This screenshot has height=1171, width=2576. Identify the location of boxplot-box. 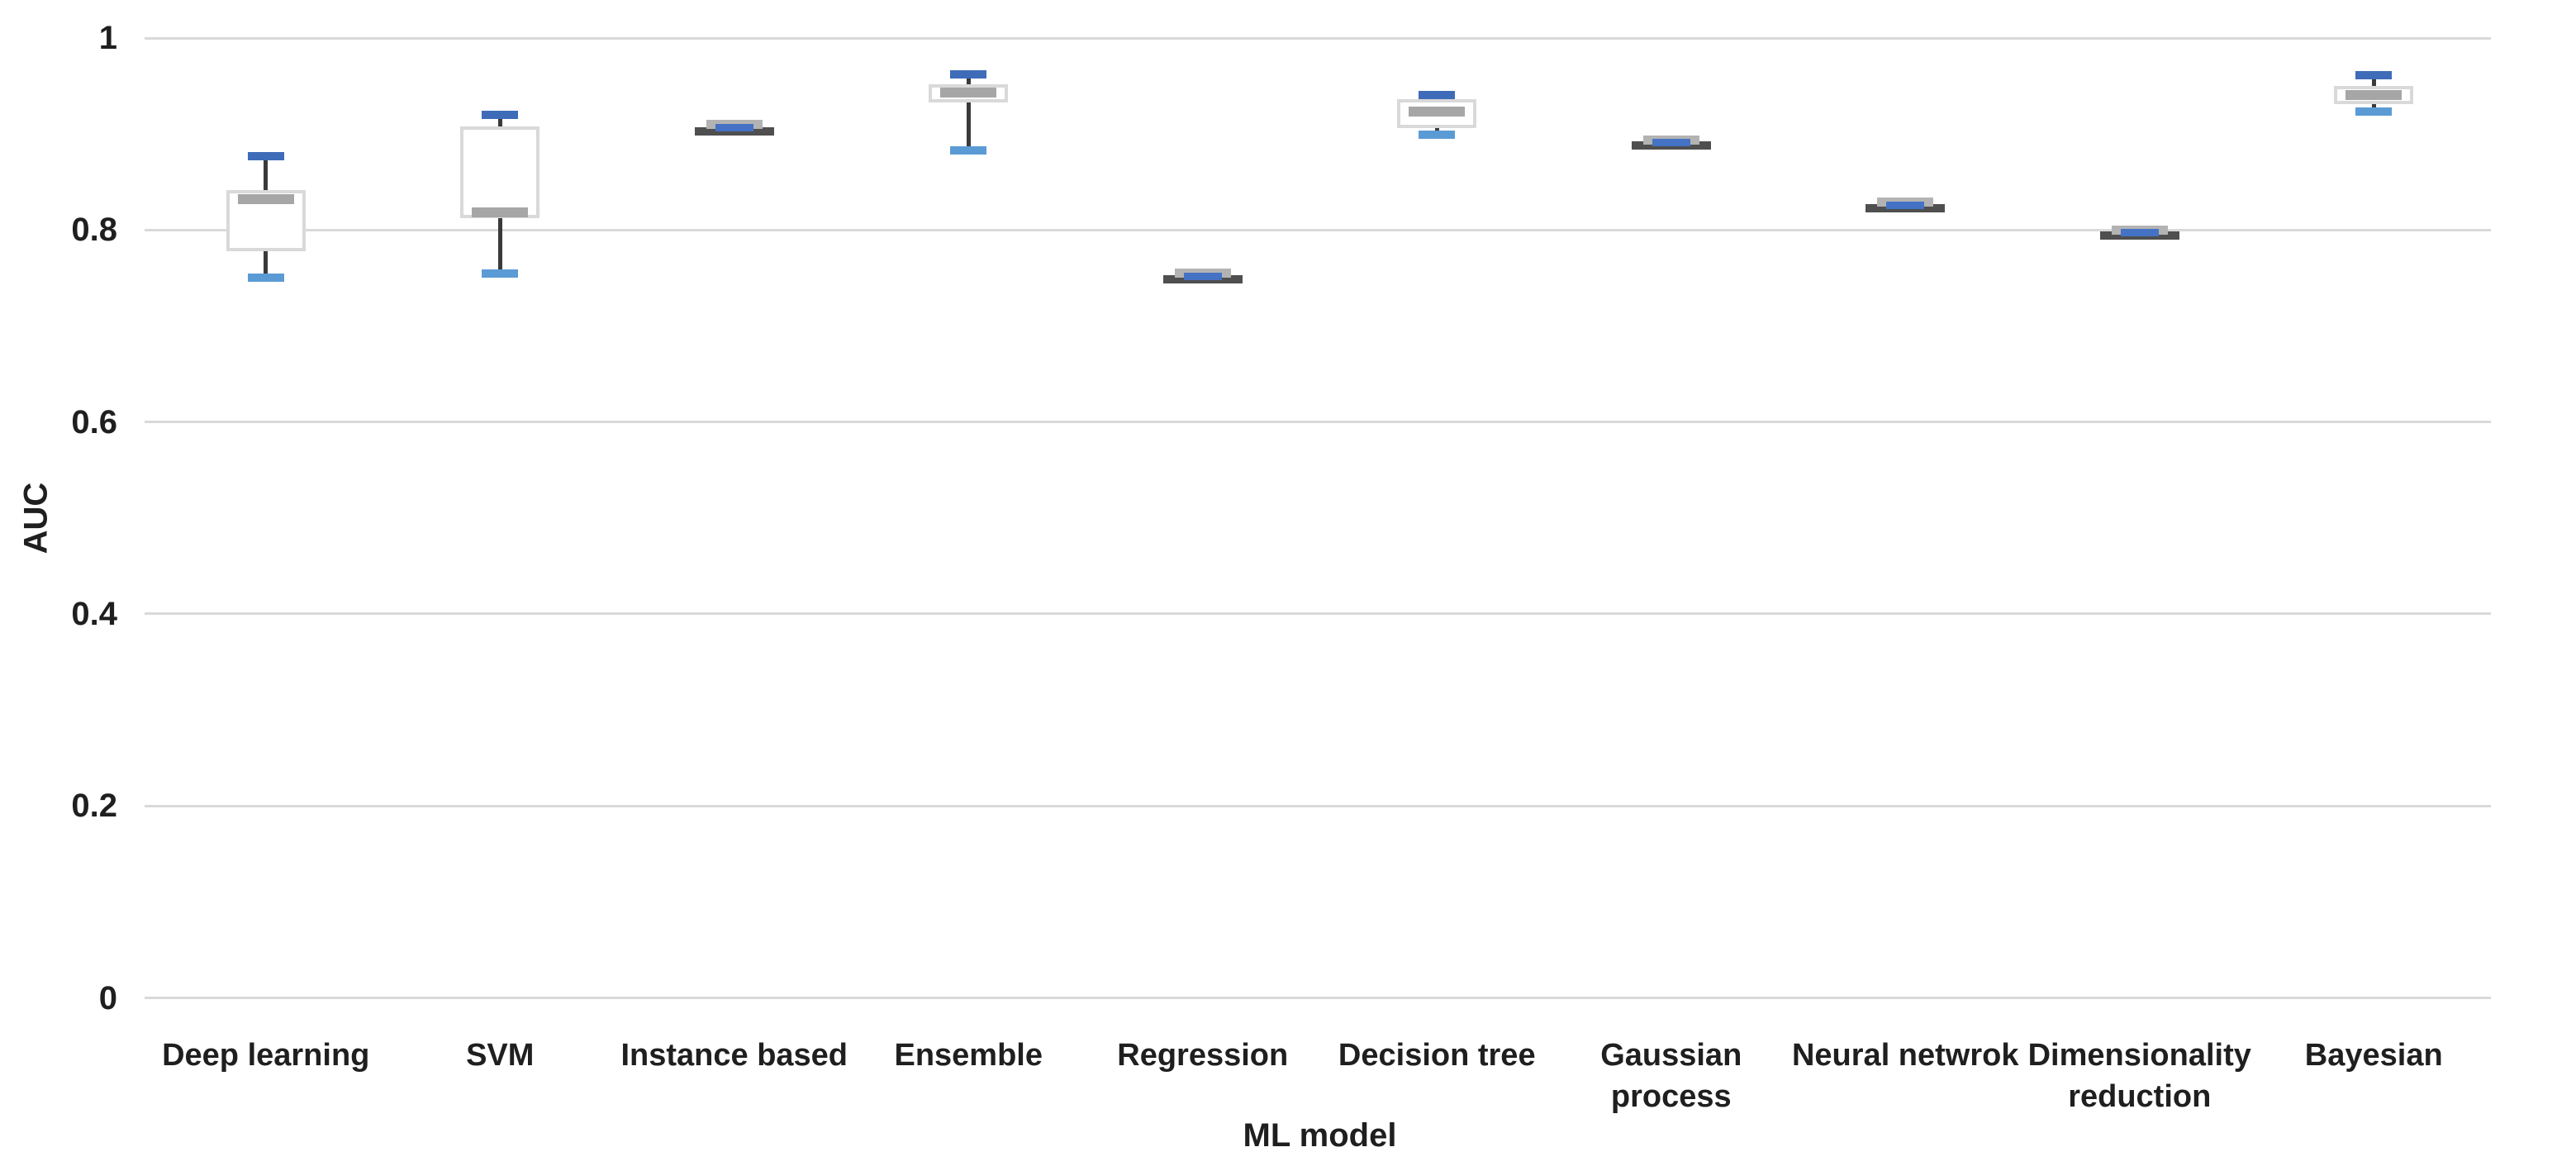
(500, 172).